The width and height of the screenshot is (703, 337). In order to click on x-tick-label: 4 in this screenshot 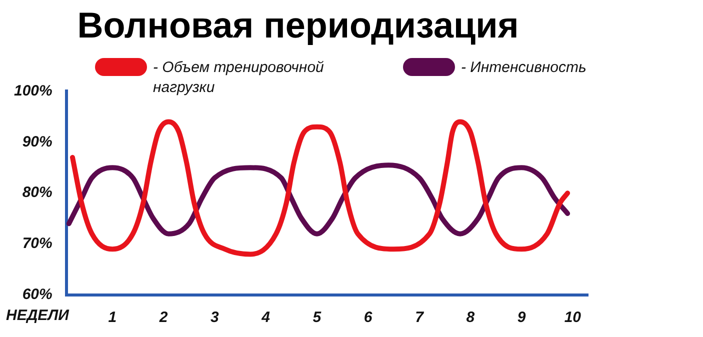, I will do `click(265, 317)`.